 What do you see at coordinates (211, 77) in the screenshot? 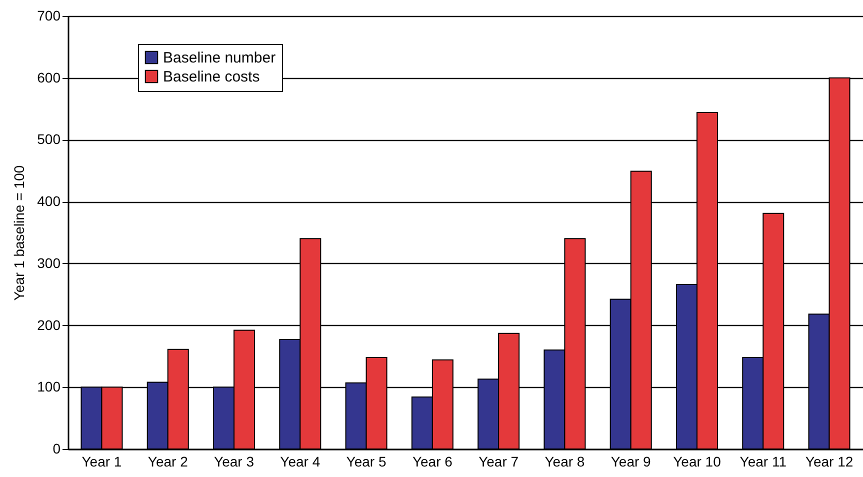
I see `legend-label: Baseline costs` at bounding box center [211, 77].